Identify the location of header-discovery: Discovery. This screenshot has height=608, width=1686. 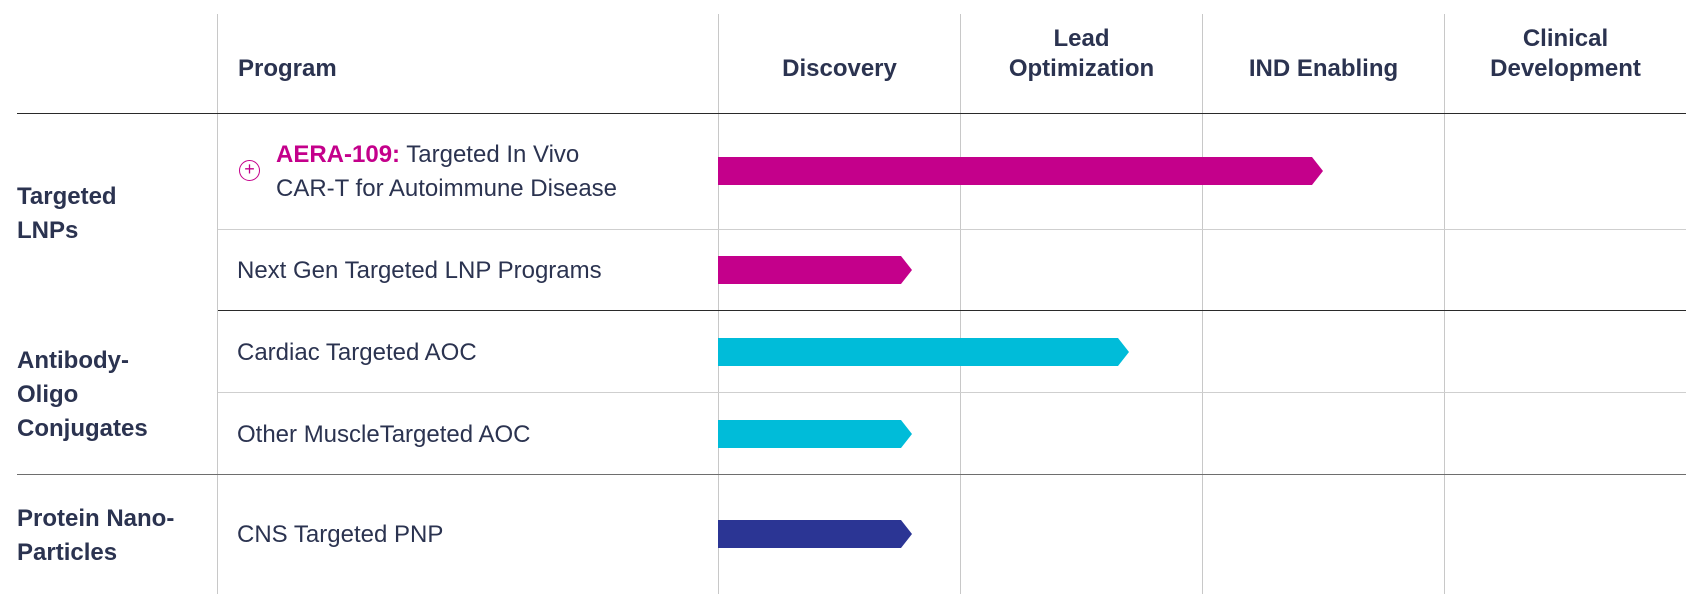
(839, 68).